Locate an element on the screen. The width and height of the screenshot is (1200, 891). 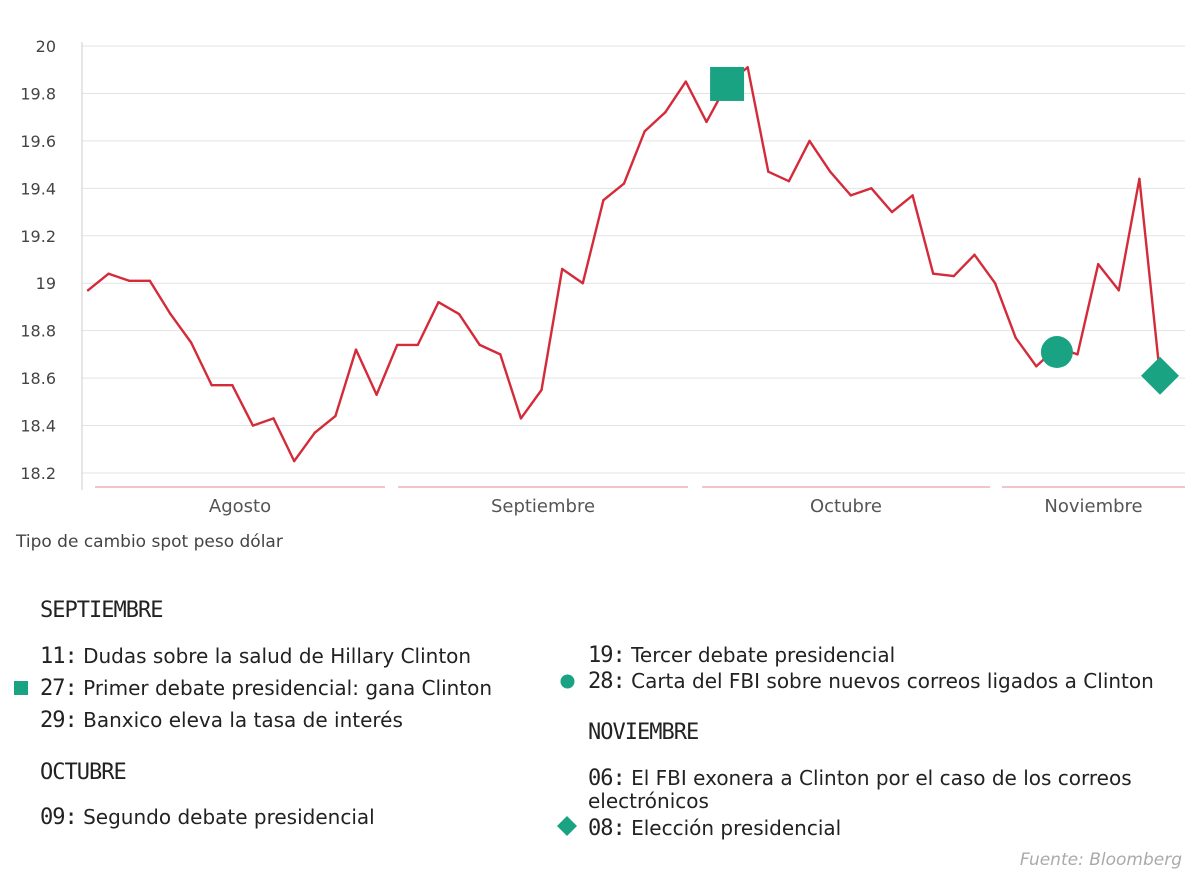
event-day: 28: is located at coordinates (607, 681).